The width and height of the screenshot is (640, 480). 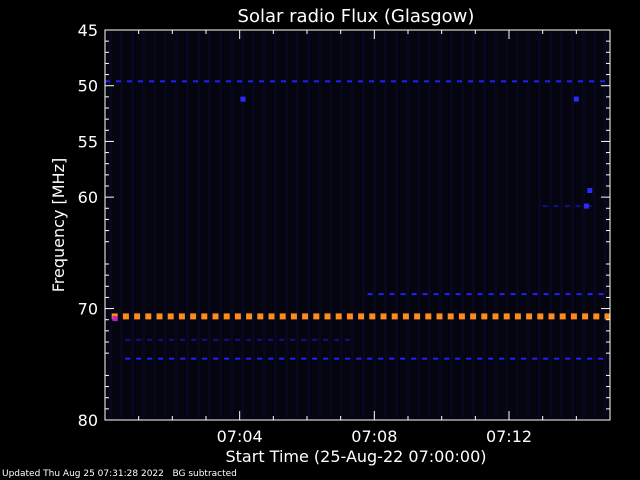 I want to click on bg-subtracted-note: BG subtracted, so click(x=204, y=474).